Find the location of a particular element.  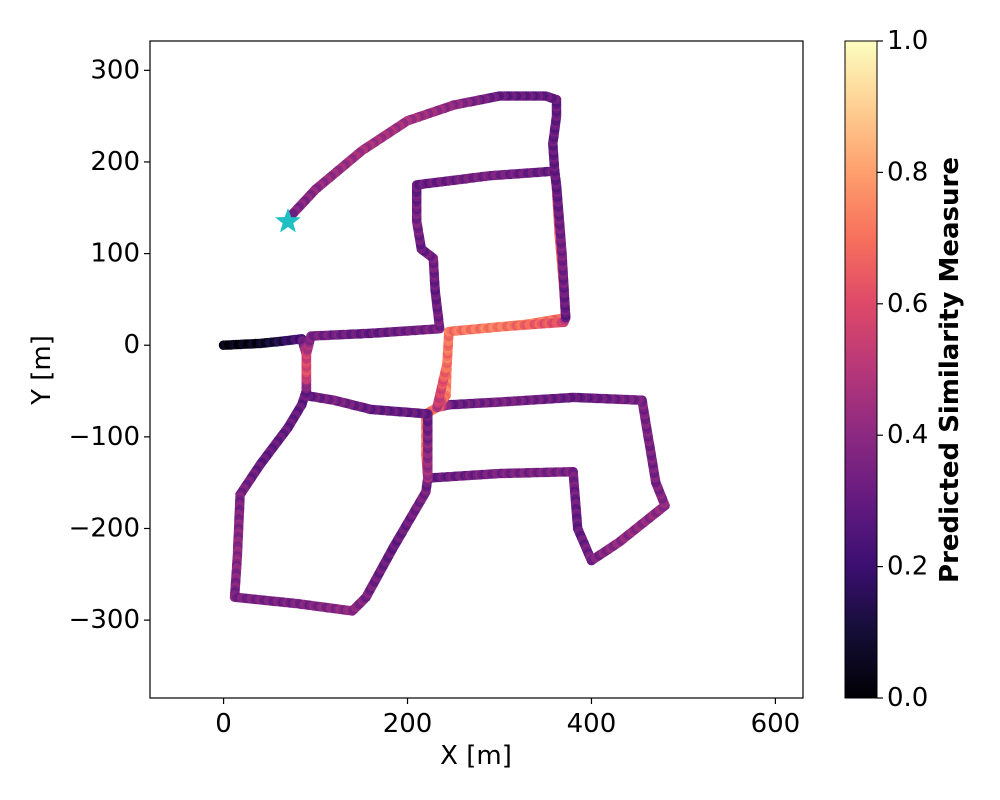

colorbar-ticks: 0.0 0.2 0.4 0.6 0.8 1.0 is located at coordinates (902, 369).